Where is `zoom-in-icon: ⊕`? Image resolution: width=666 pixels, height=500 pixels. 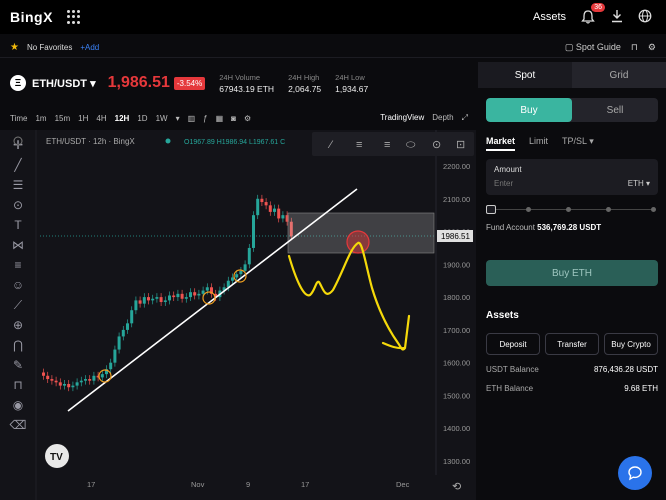 zoom-in-icon: ⊕ is located at coordinates (18, 325).